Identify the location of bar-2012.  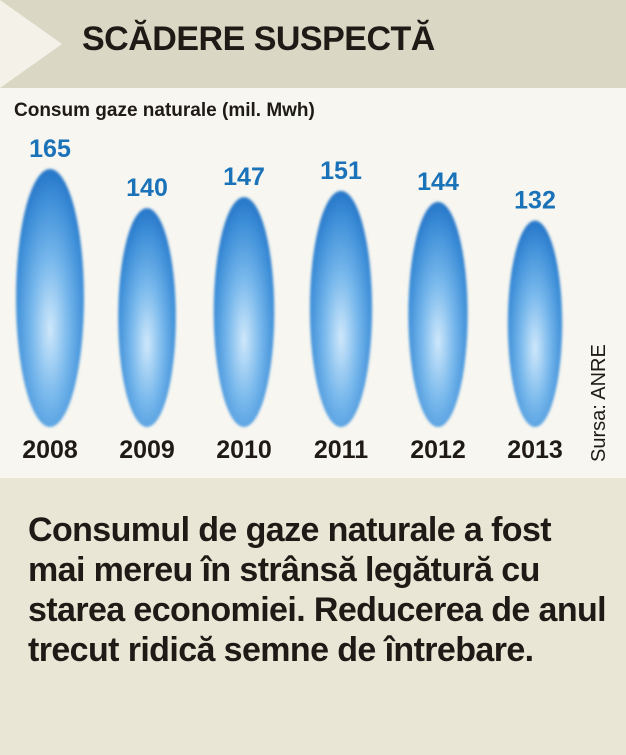
(438, 314).